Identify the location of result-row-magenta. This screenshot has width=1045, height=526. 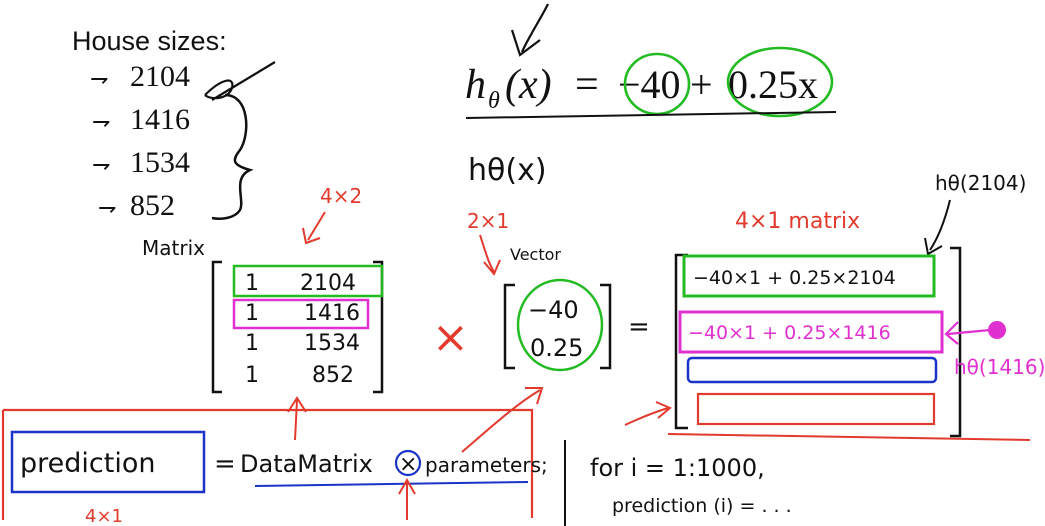
(811, 332).